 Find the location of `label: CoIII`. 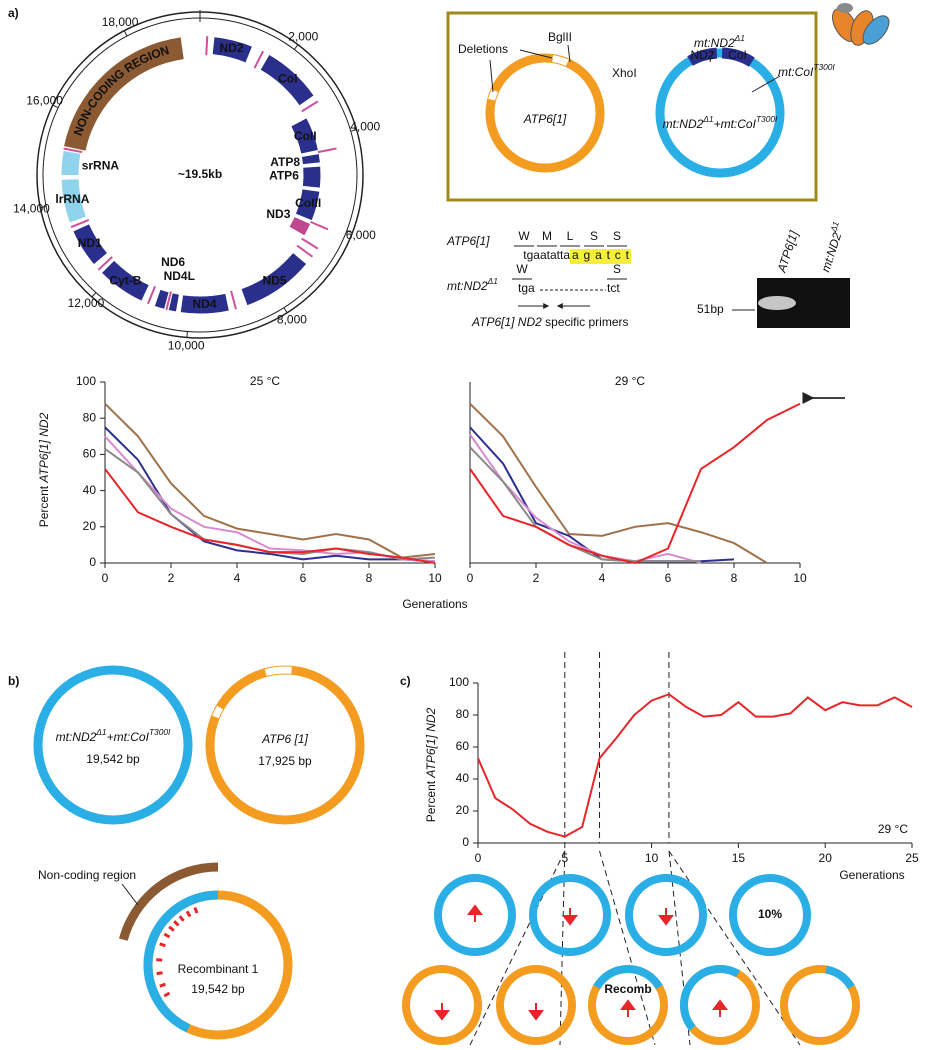

label: CoIII is located at coordinates (308, 203).